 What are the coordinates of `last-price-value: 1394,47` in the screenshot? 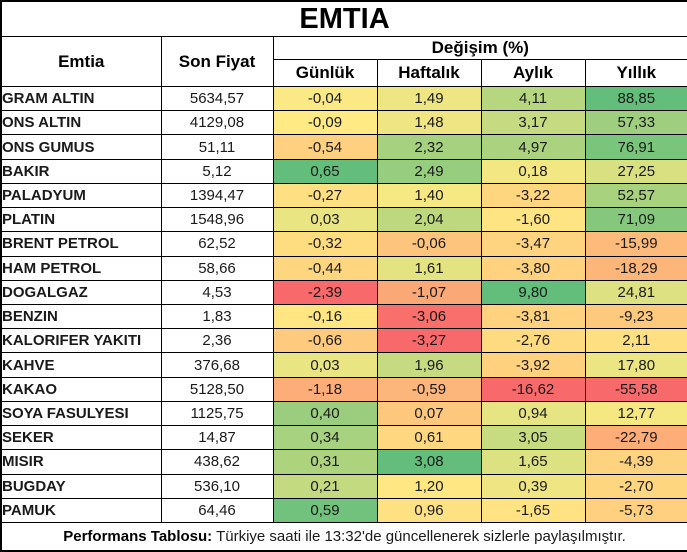 It's located at (217, 195).